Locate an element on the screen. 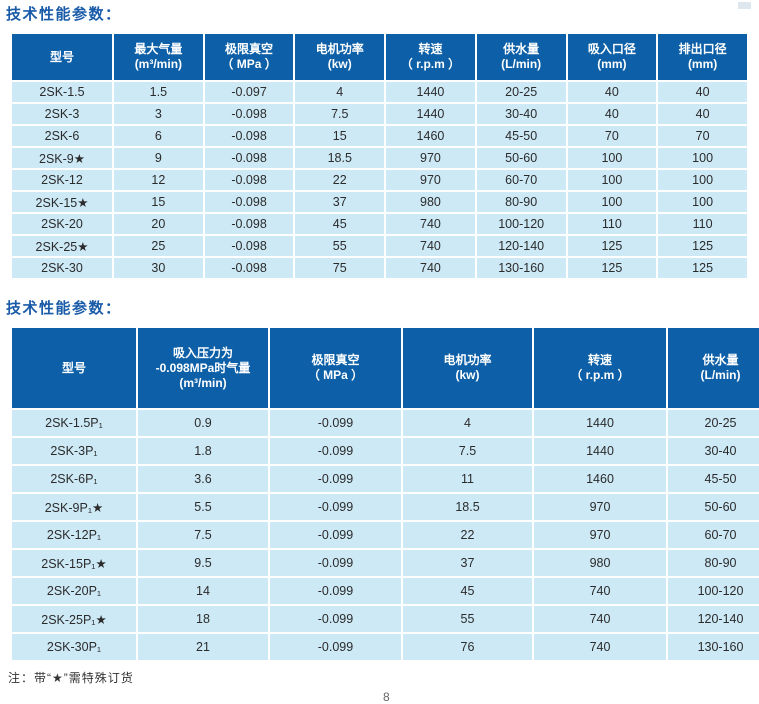 Image resolution: width=759 pixels, height=704 pixels. column-header: 排出口径 (mm) is located at coordinates (702, 57).